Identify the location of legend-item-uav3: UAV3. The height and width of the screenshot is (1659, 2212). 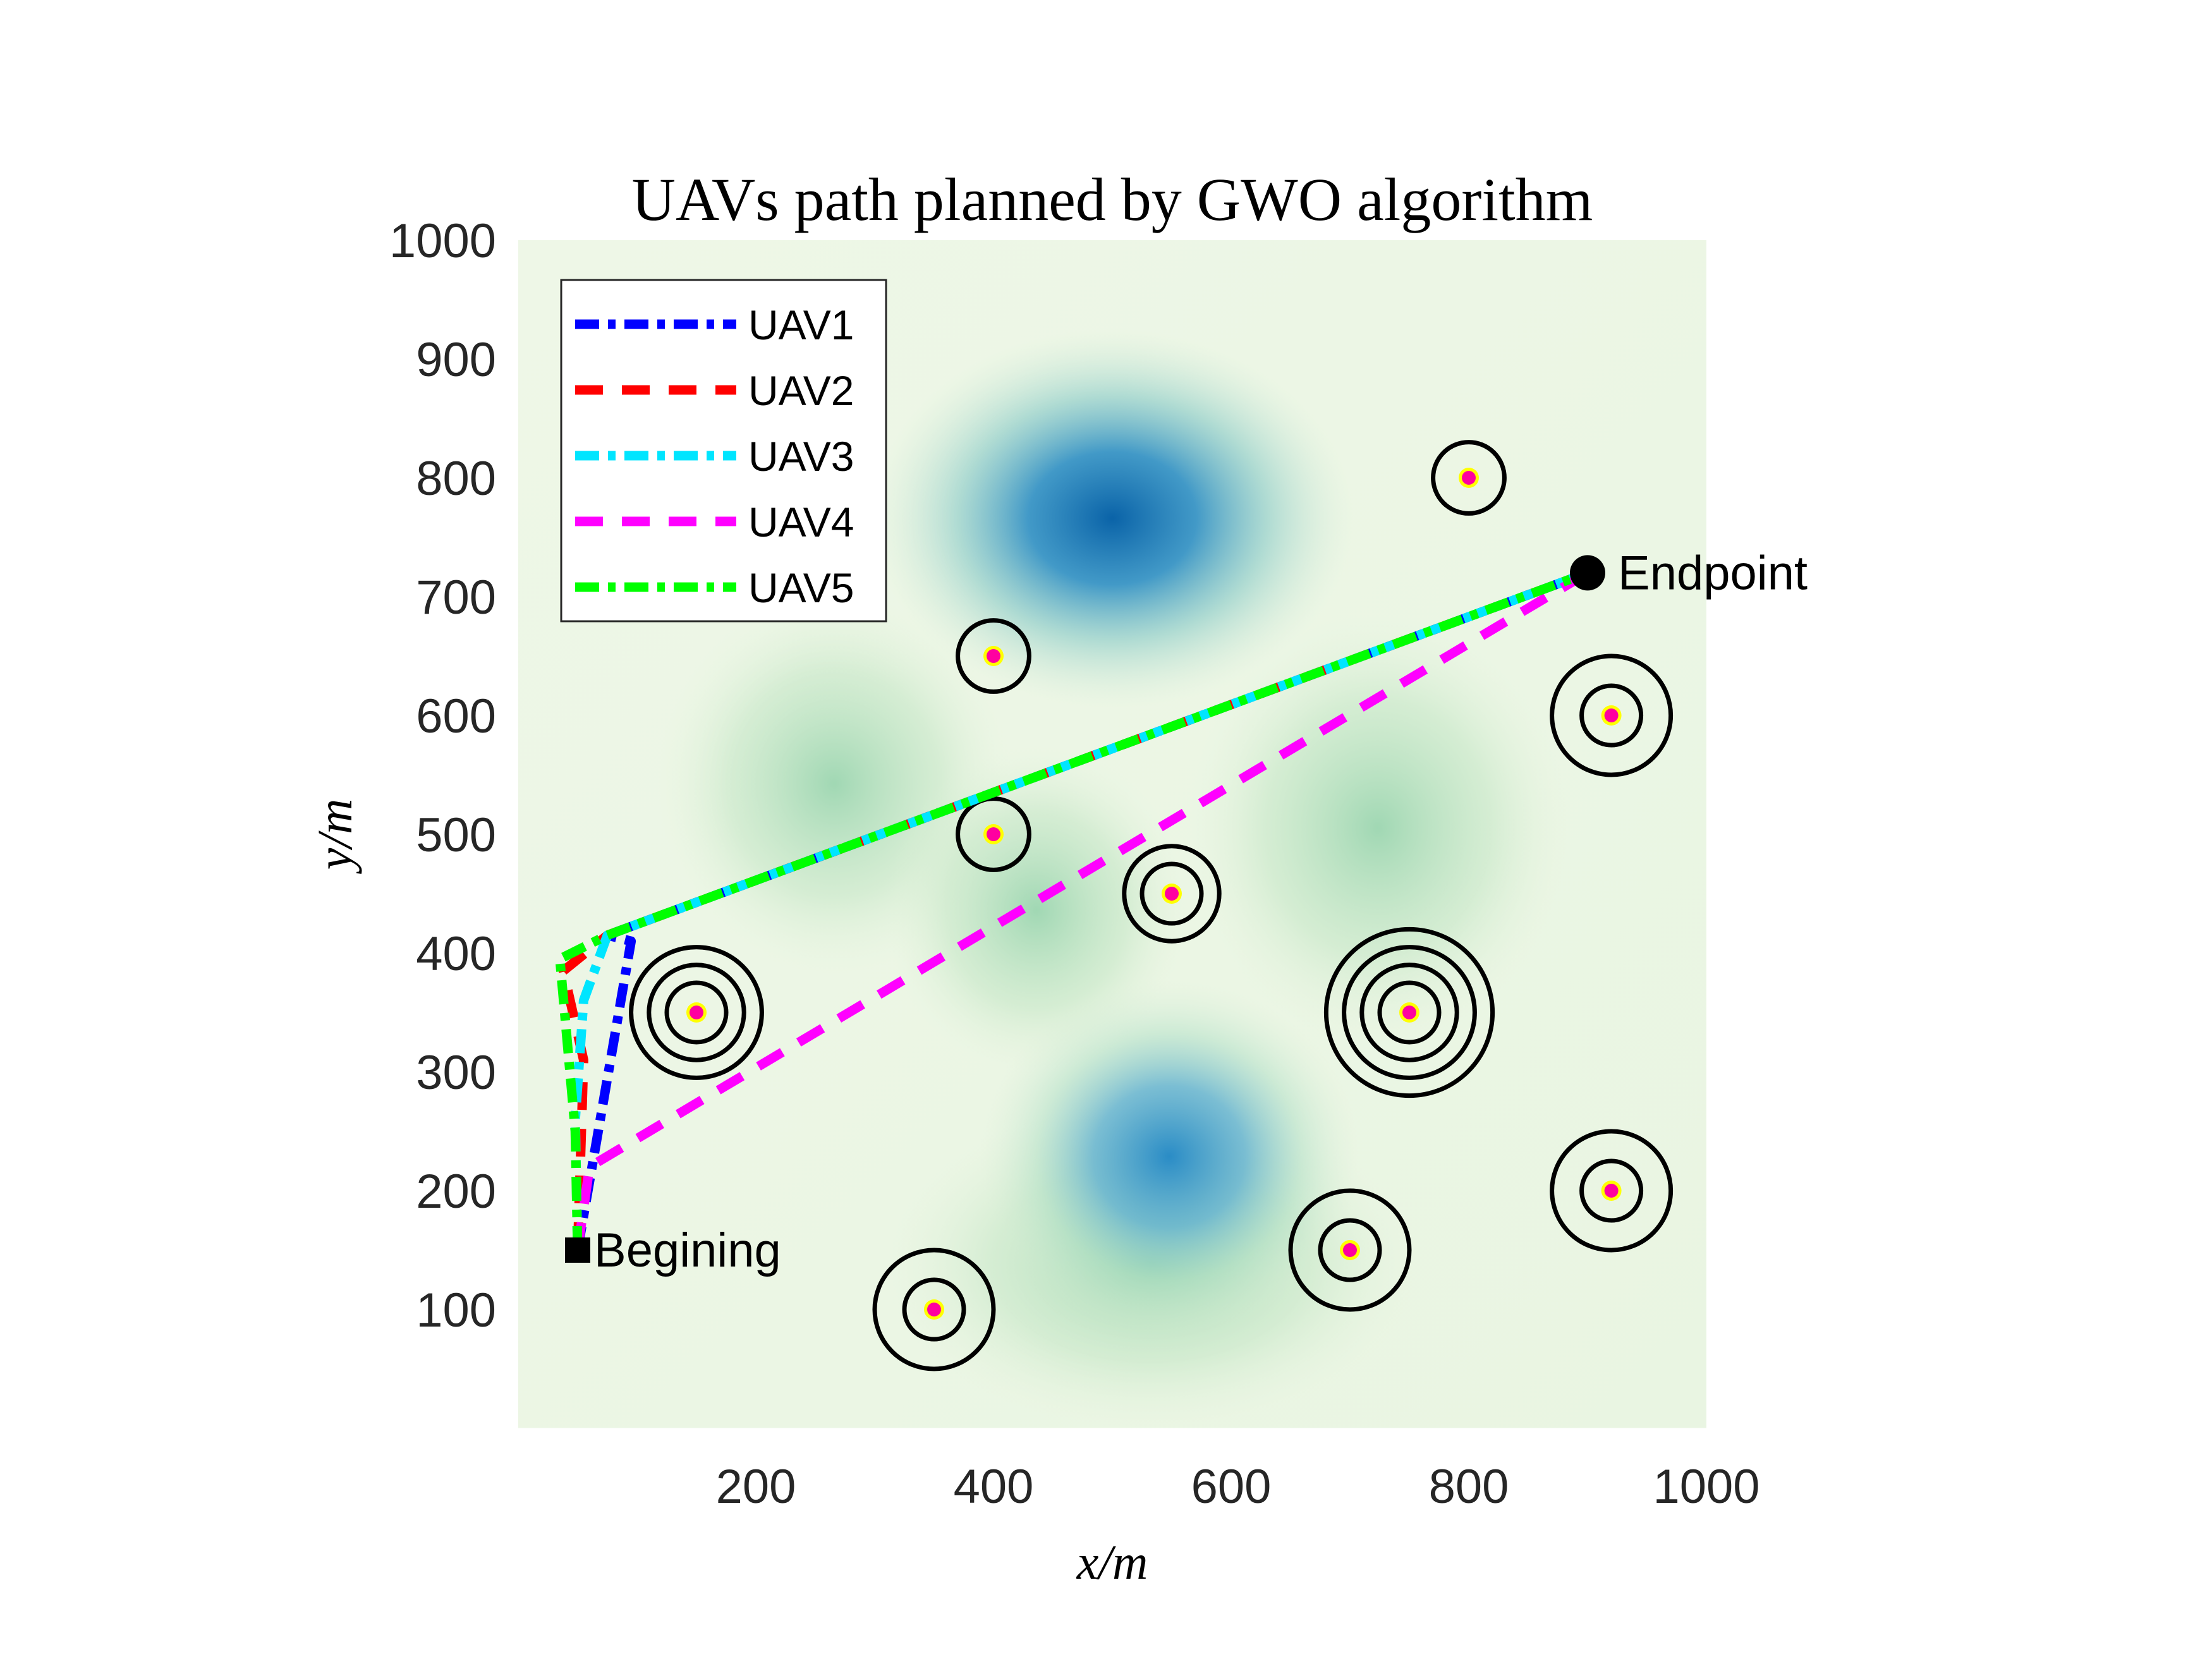
(714, 456).